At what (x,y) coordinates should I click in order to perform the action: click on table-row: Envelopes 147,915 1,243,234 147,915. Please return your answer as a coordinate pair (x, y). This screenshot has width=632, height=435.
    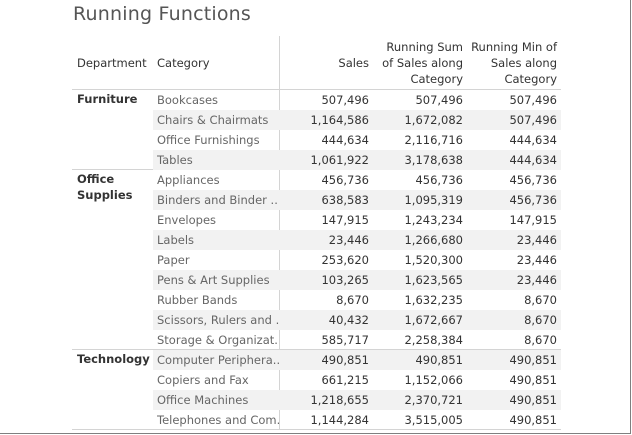
    Looking at the image, I should click on (316, 220).